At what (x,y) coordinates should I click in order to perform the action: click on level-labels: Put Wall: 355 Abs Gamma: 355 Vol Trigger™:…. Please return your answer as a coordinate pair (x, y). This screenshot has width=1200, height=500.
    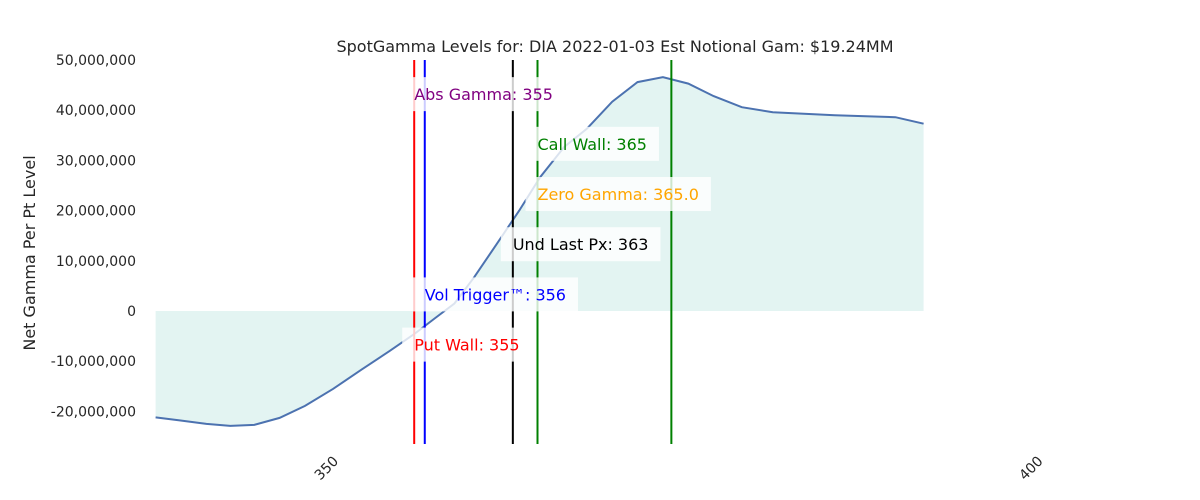
    Looking at the image, I should click on (556, 219).